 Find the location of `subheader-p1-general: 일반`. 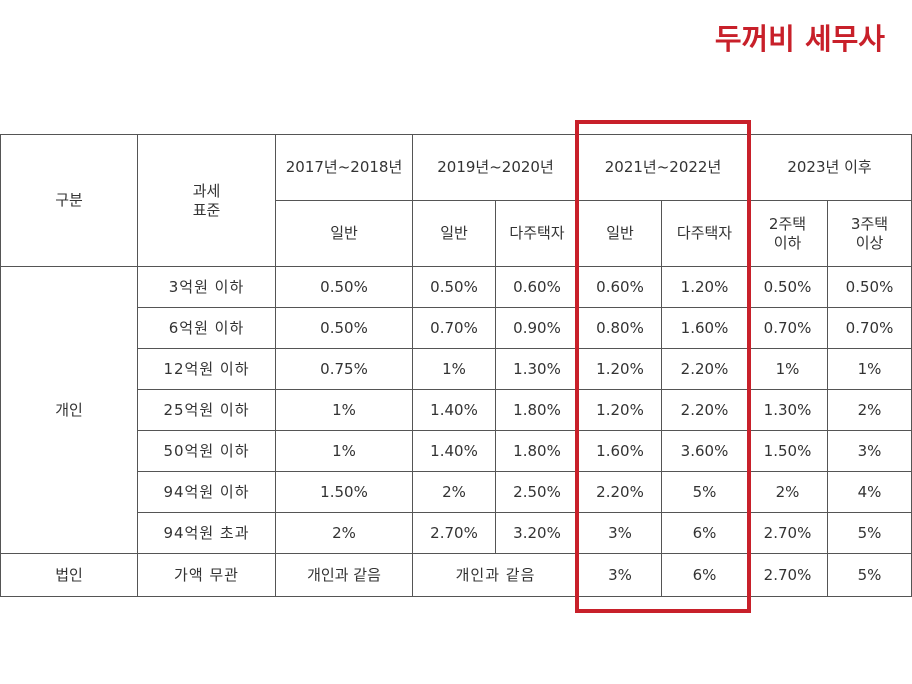

subheader-p1-general: 일반 is located at coordinates (344, 233).